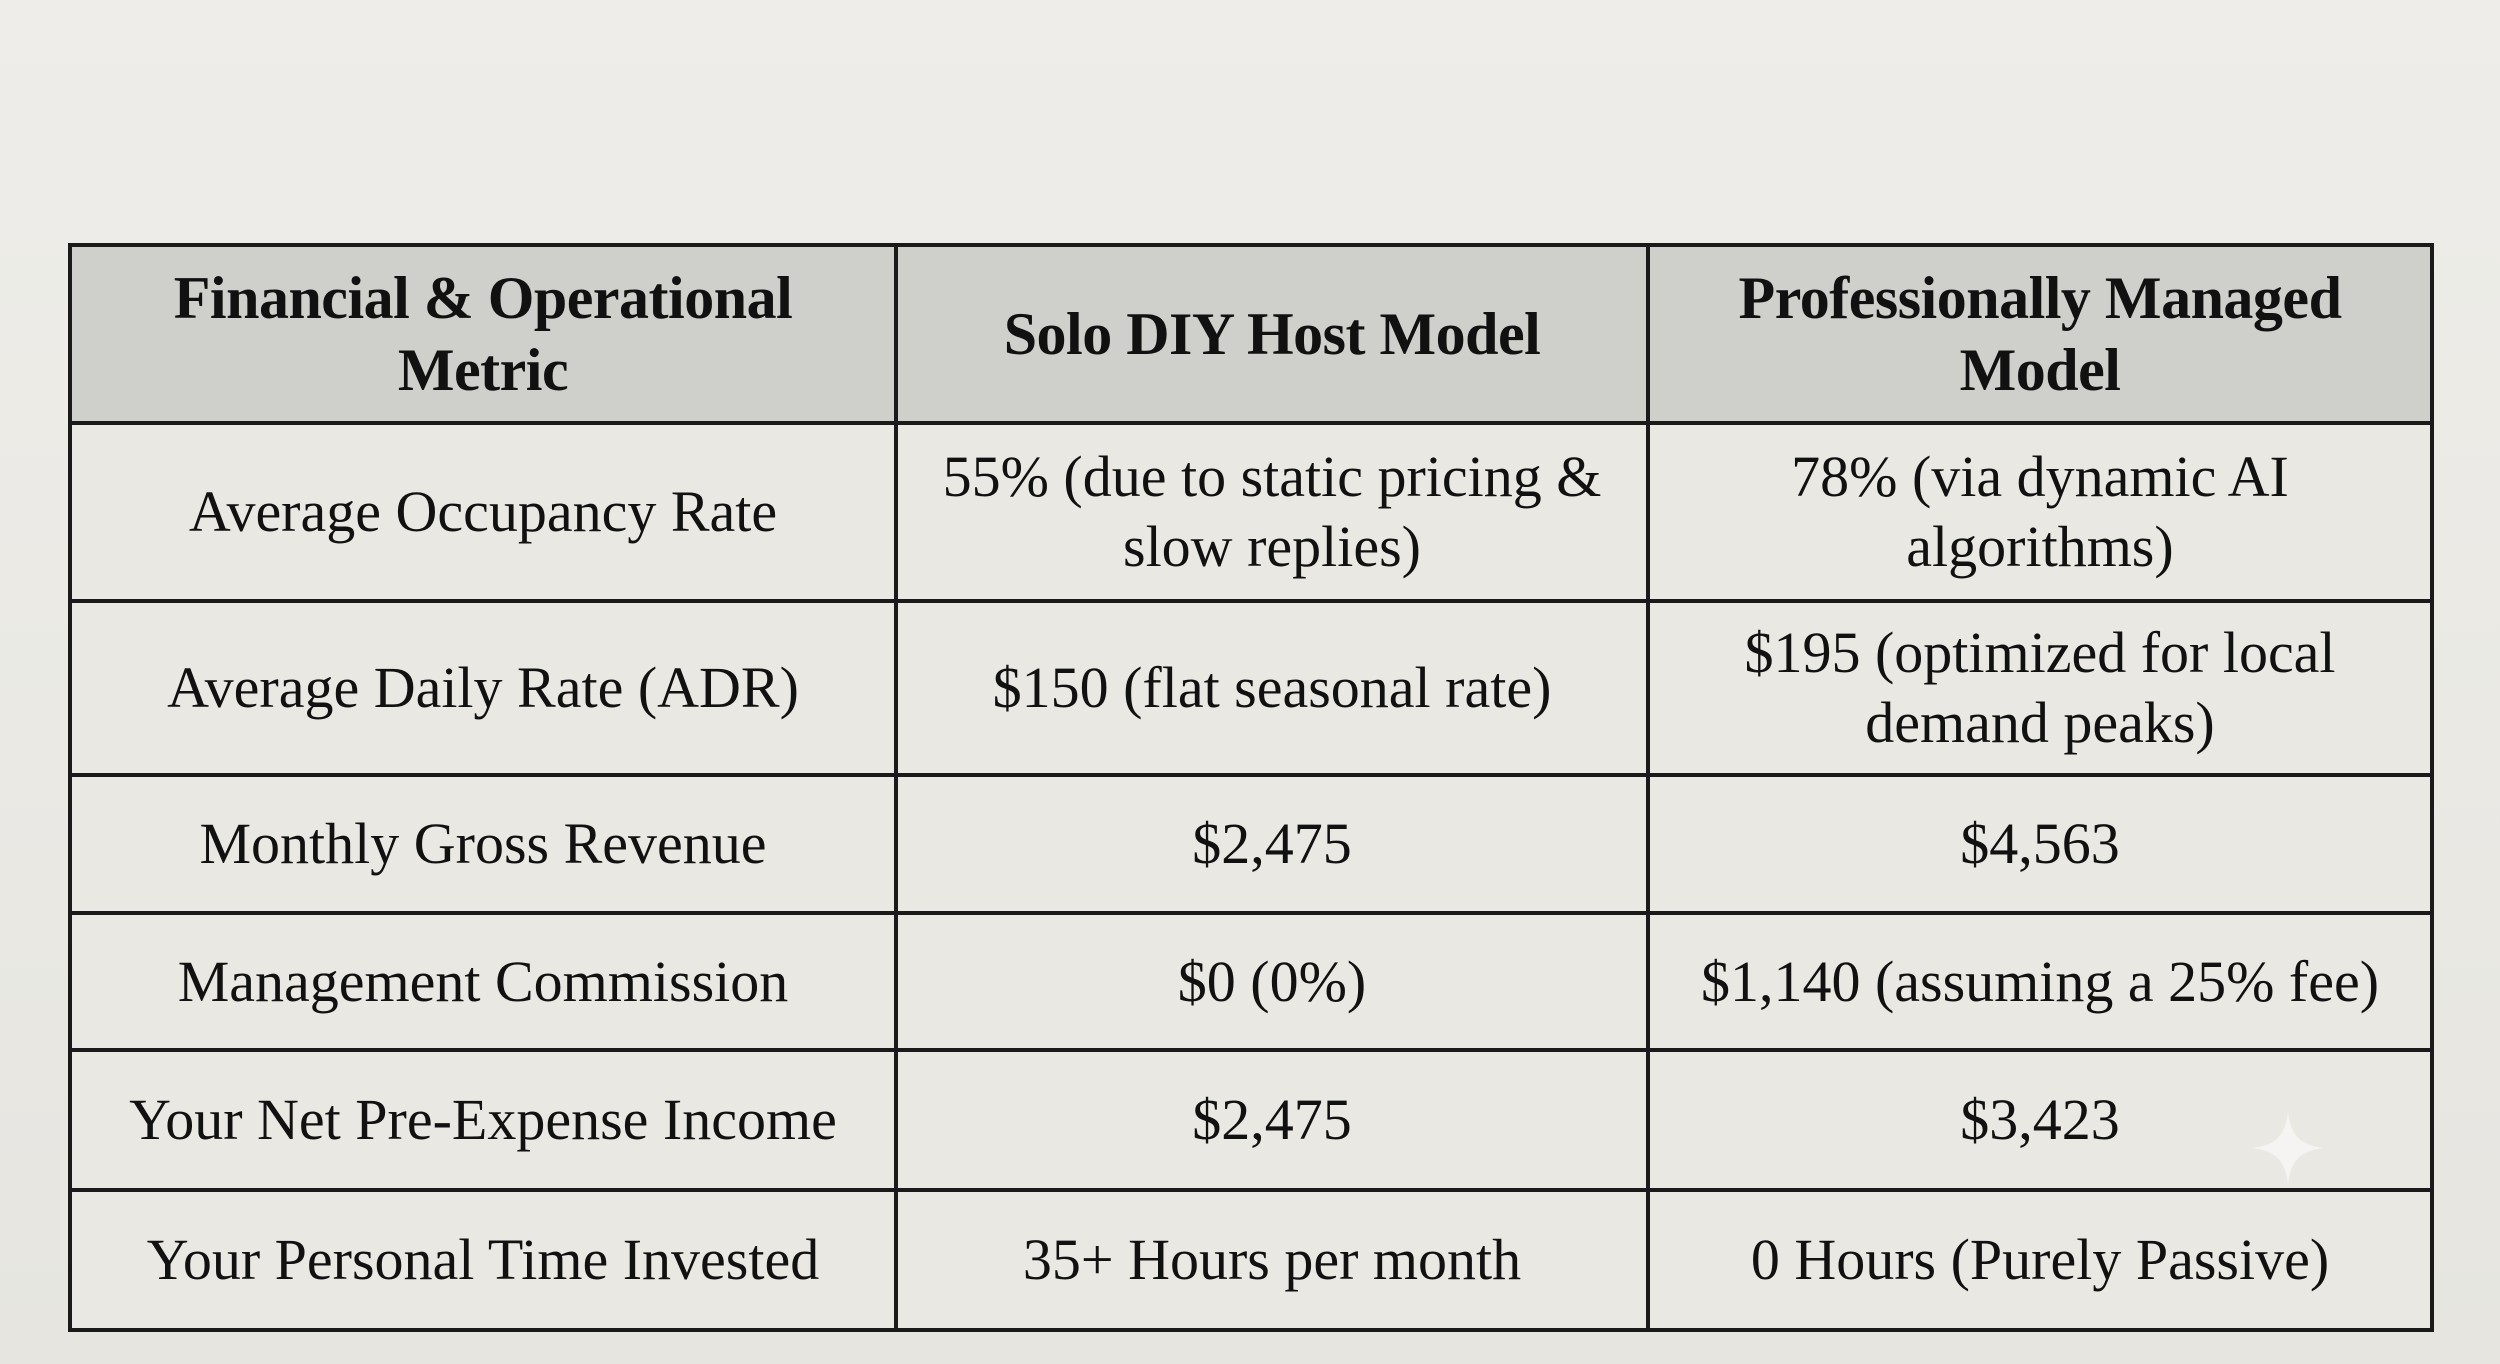 Image resolution: width=2500 pixels, height=1364 pixels. I want to click on header-solo-diy: Solo DIY Host Model, so click(1272, 334).